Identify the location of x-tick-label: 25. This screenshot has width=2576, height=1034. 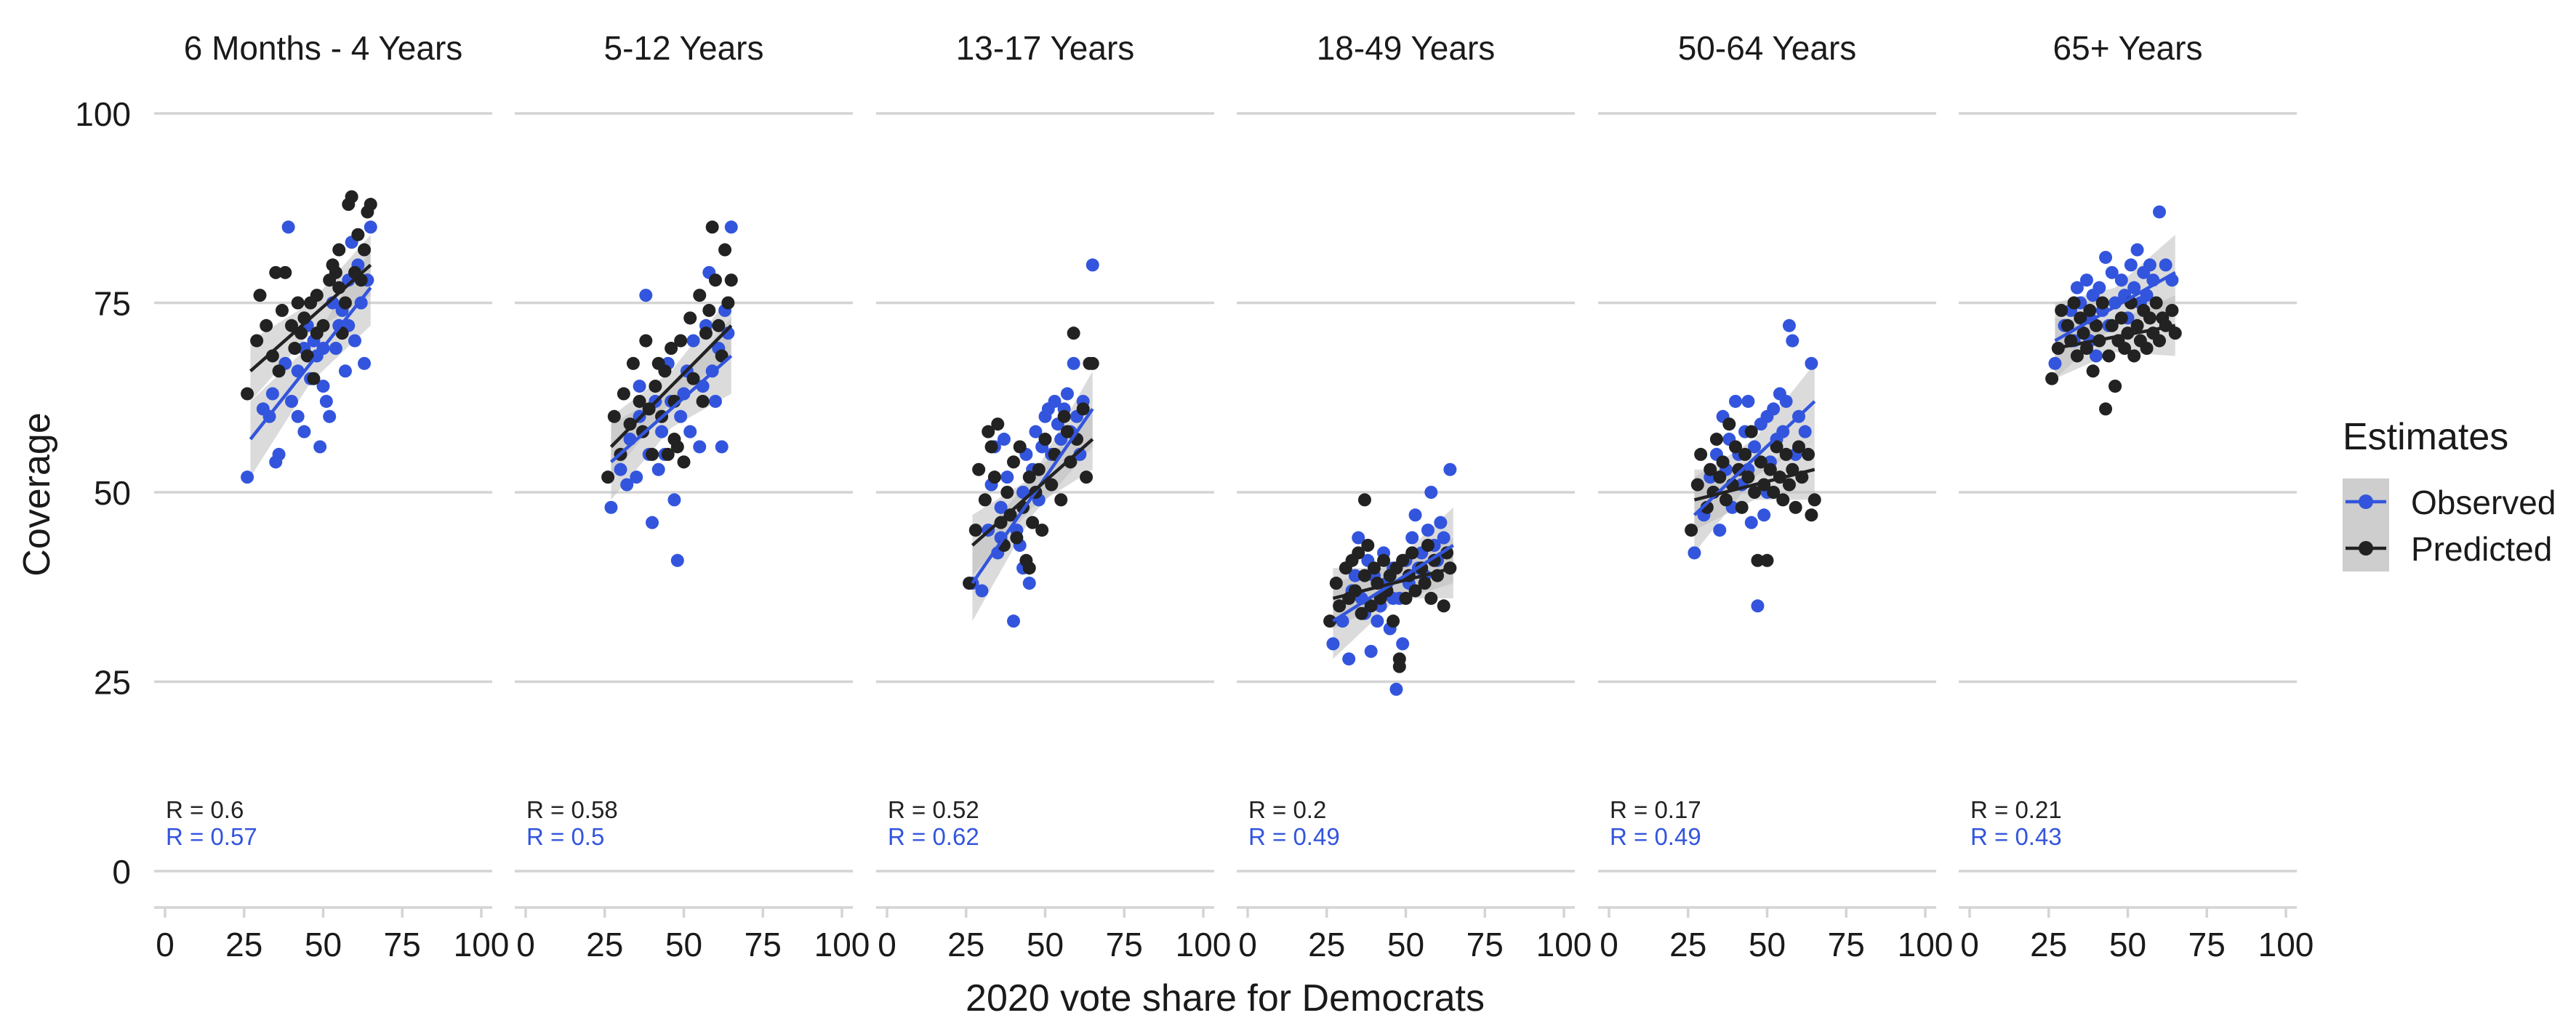
(1687, 944).